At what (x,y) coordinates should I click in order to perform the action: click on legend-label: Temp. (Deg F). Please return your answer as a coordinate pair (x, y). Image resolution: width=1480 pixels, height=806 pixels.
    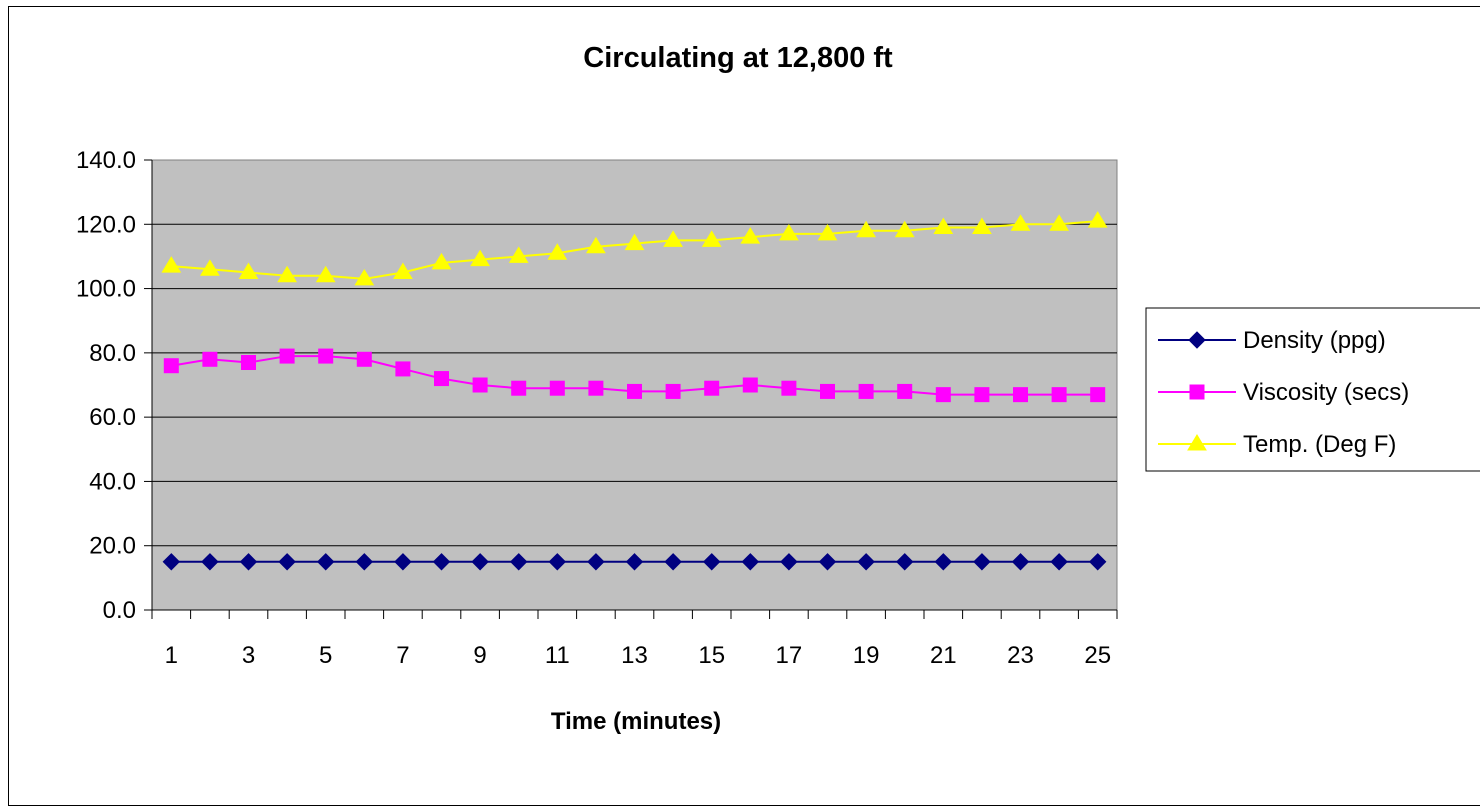
    Looking at the image, I should click on (1319, 444).